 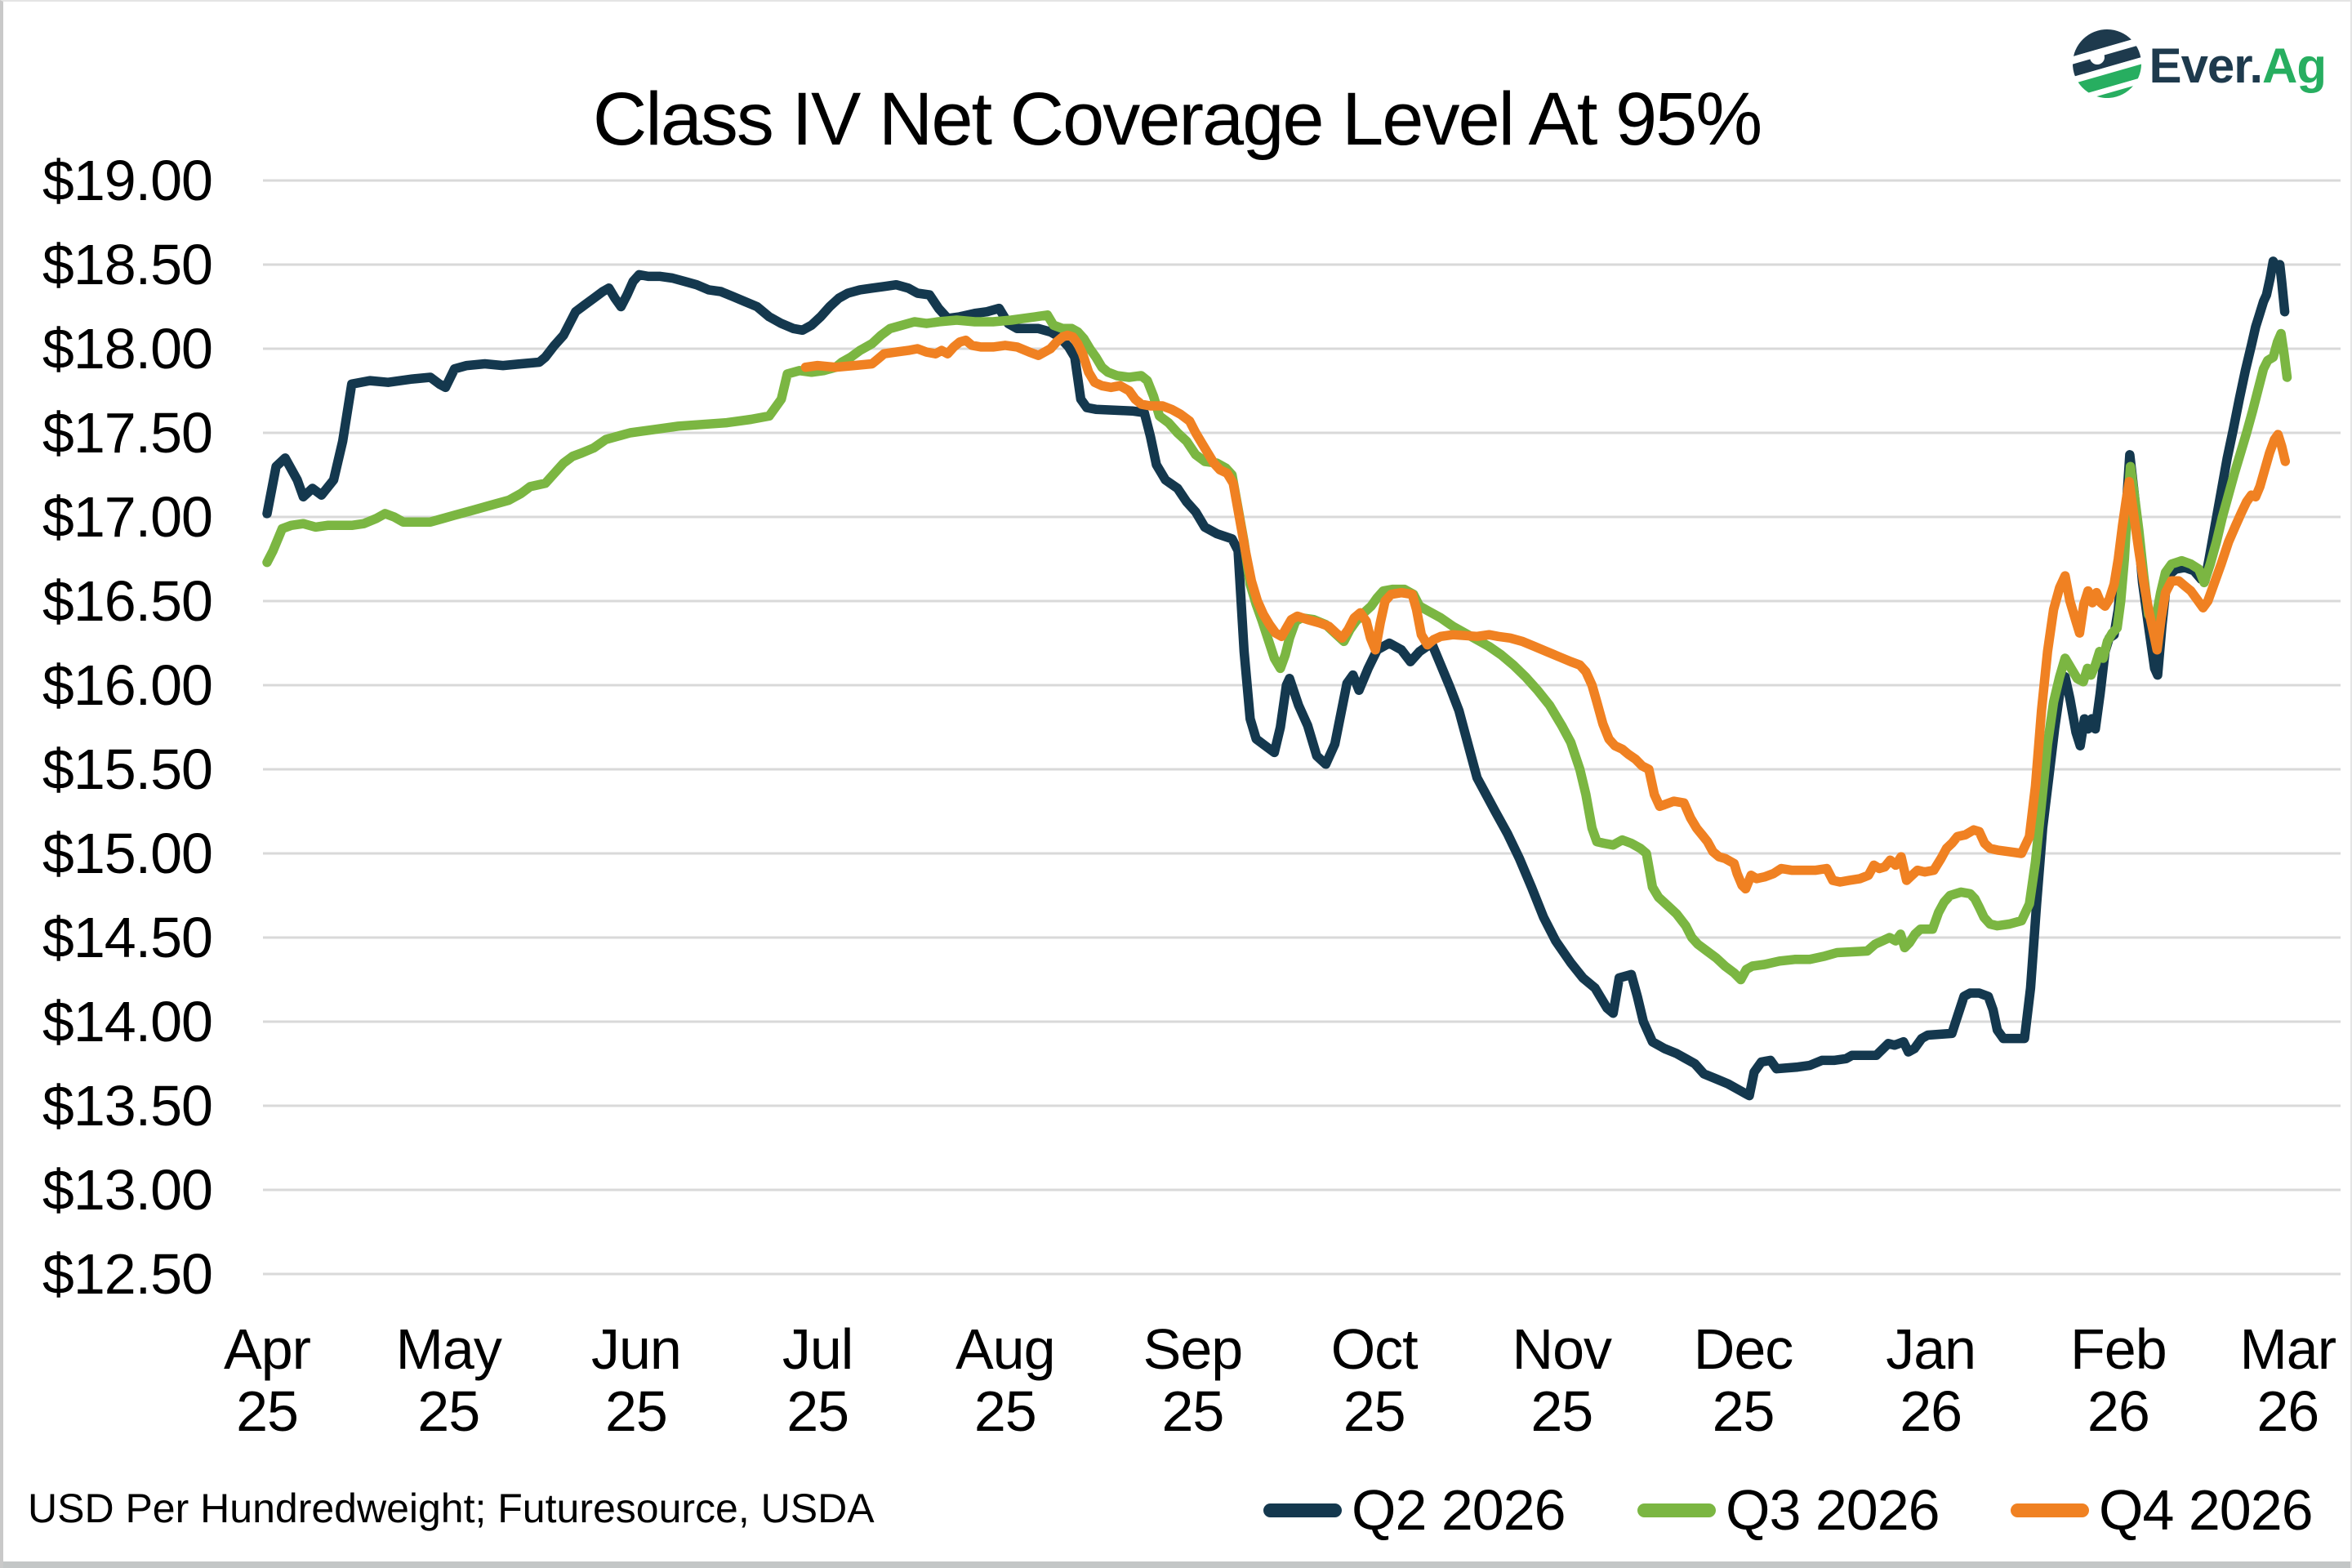 I want to click on everag-logo-text: Ever.Ag, so click(x=2238, y=66).